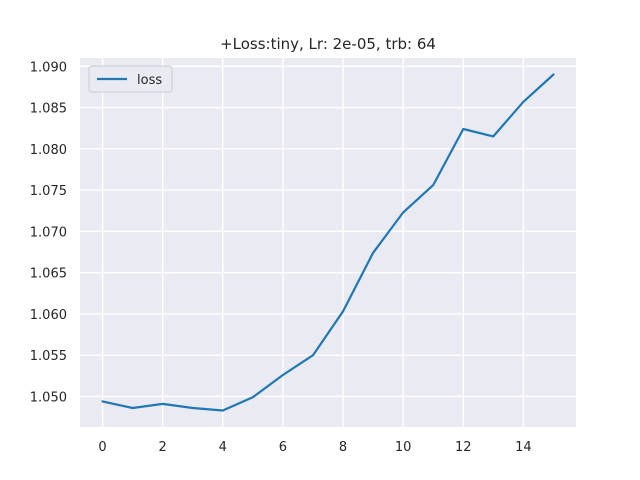  Describe the element at coordinates (48, 191) in the screenshot. I see `y-tick-label: 1.075` at that location.